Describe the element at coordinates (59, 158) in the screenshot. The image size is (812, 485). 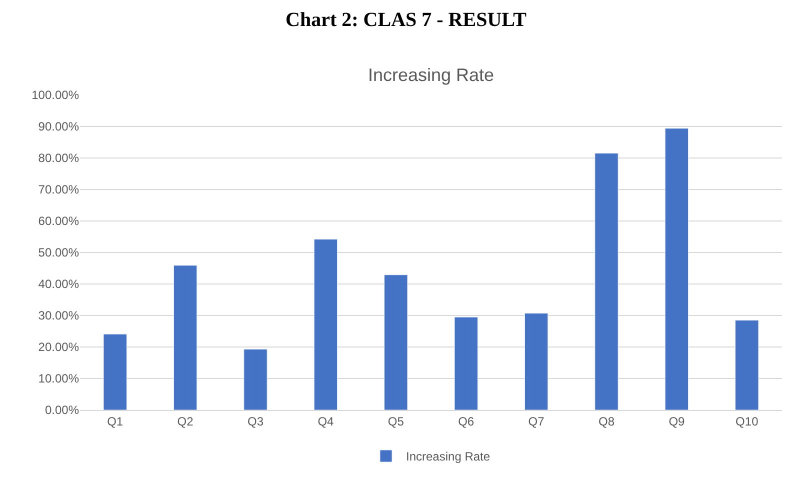
I see `y-tick-label: 80.00%` at that location.